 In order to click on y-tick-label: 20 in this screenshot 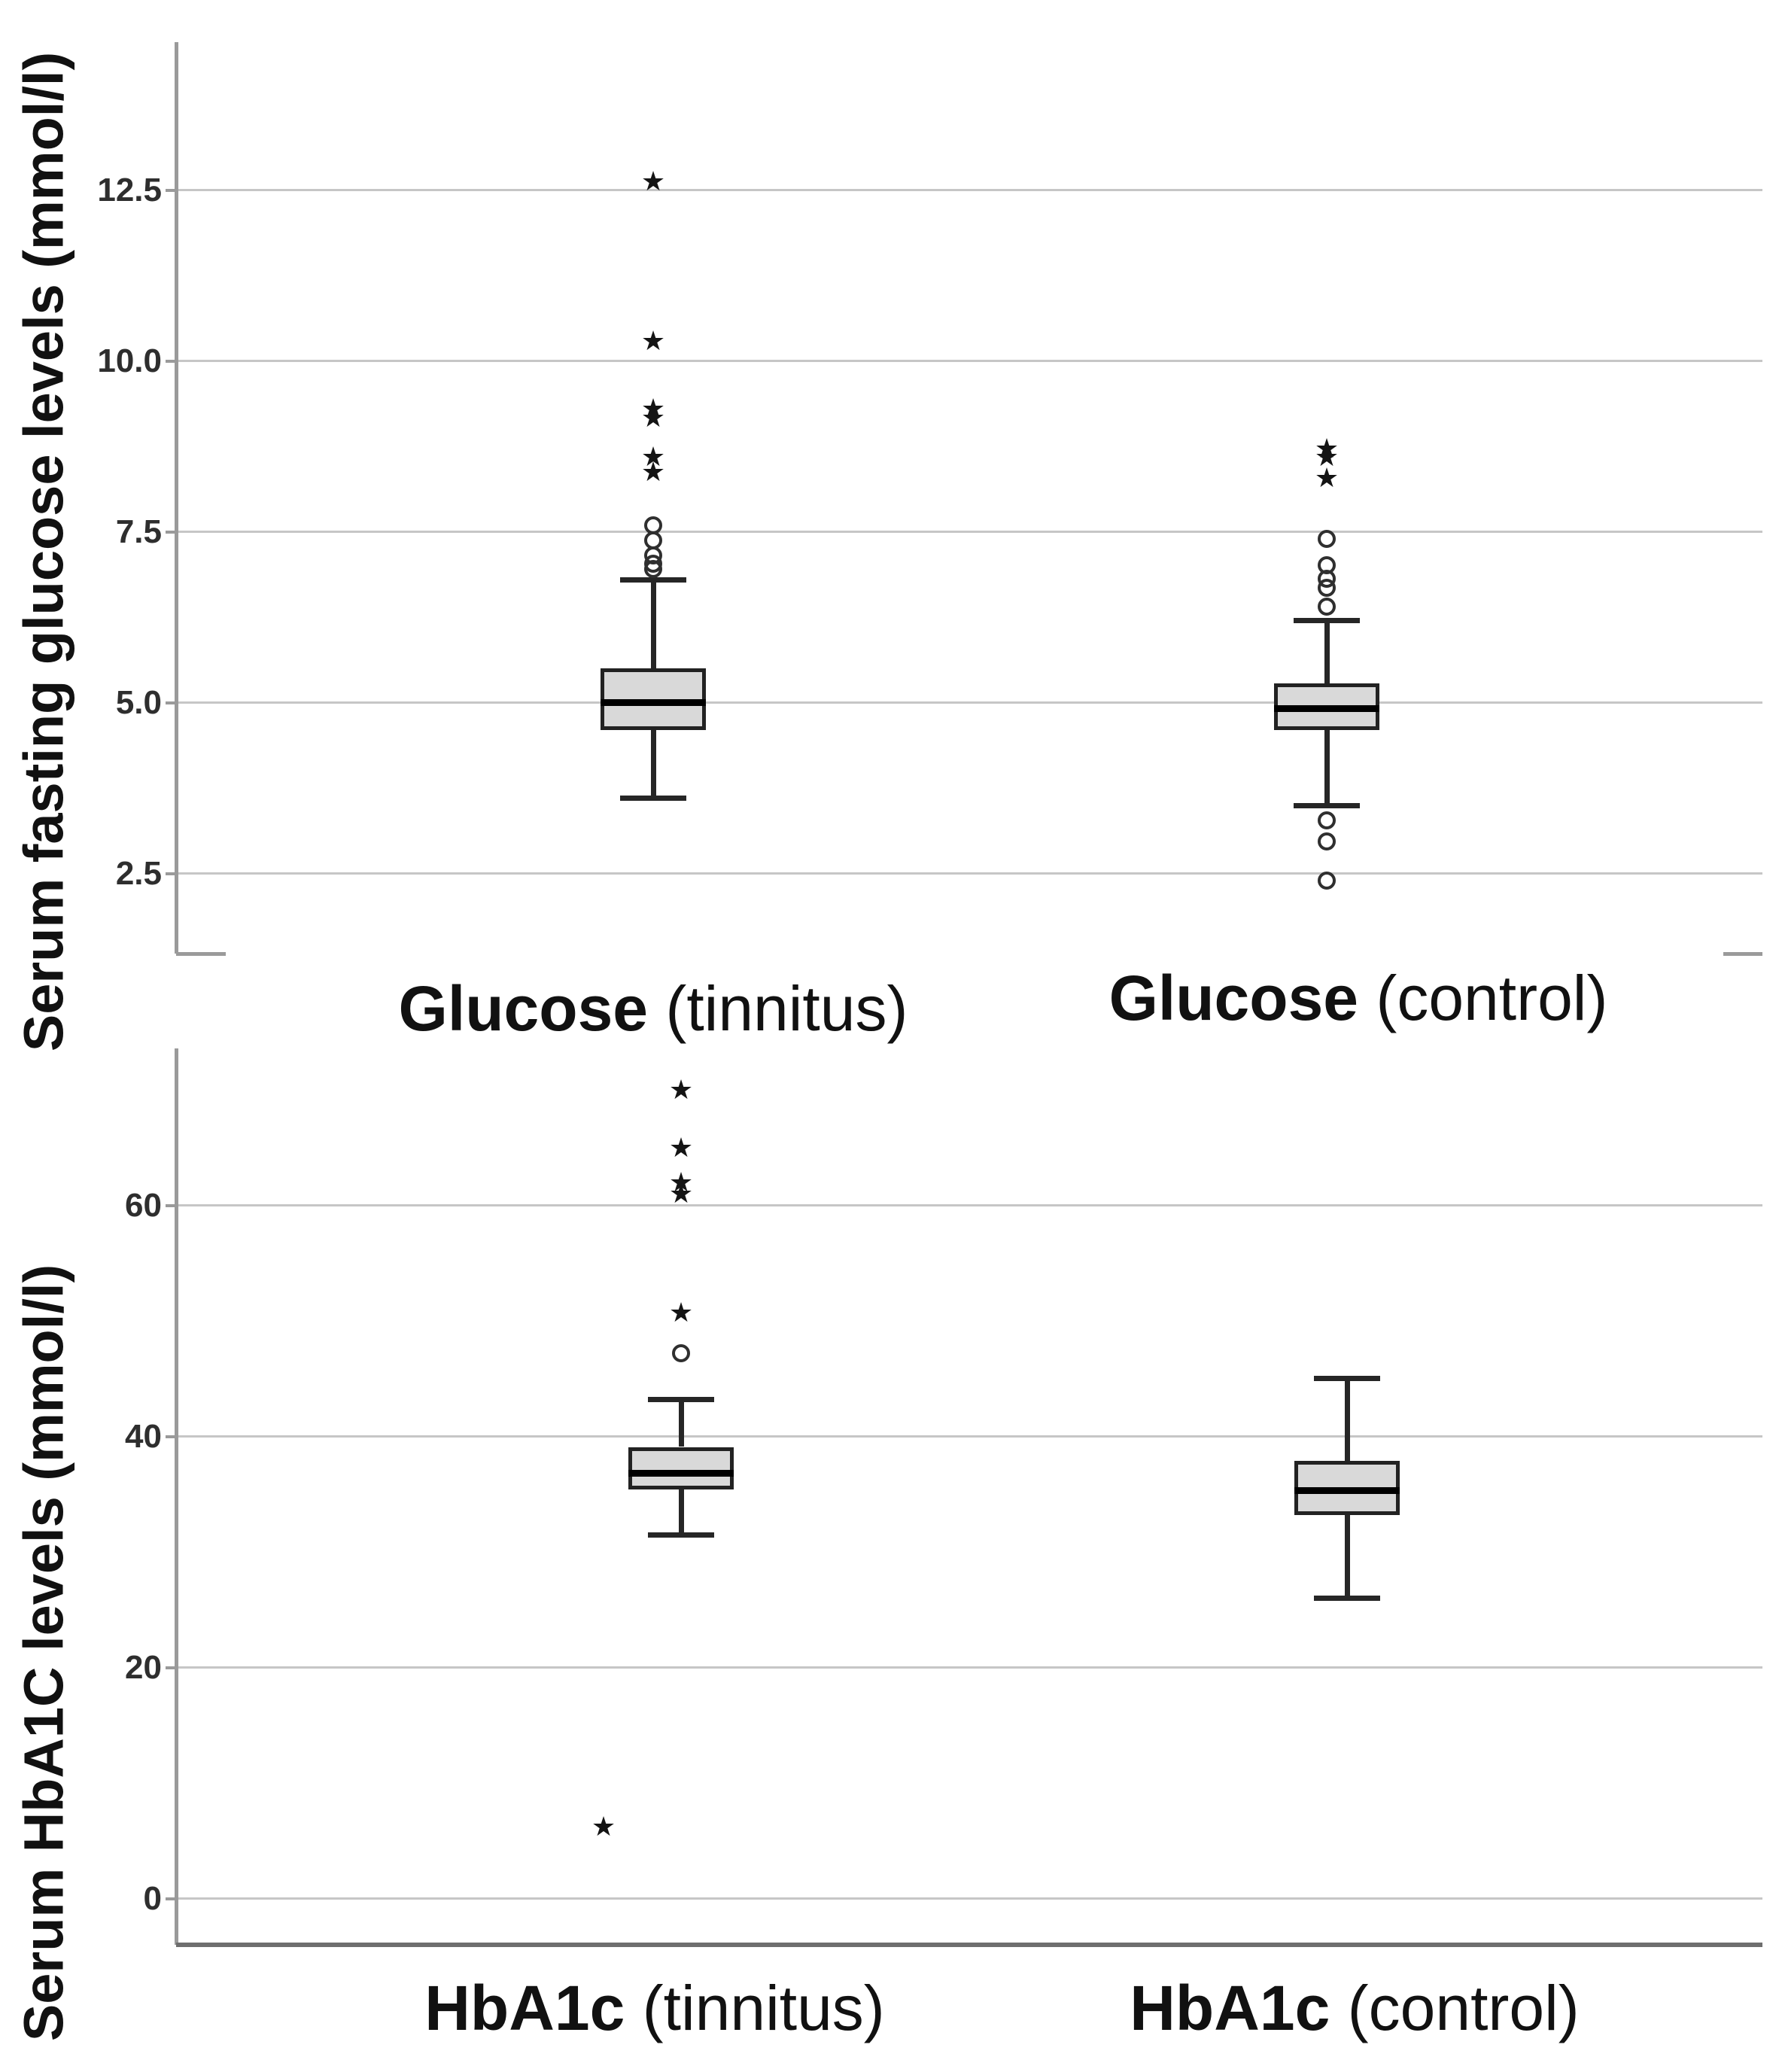, I will do `click(143, 1667)`.